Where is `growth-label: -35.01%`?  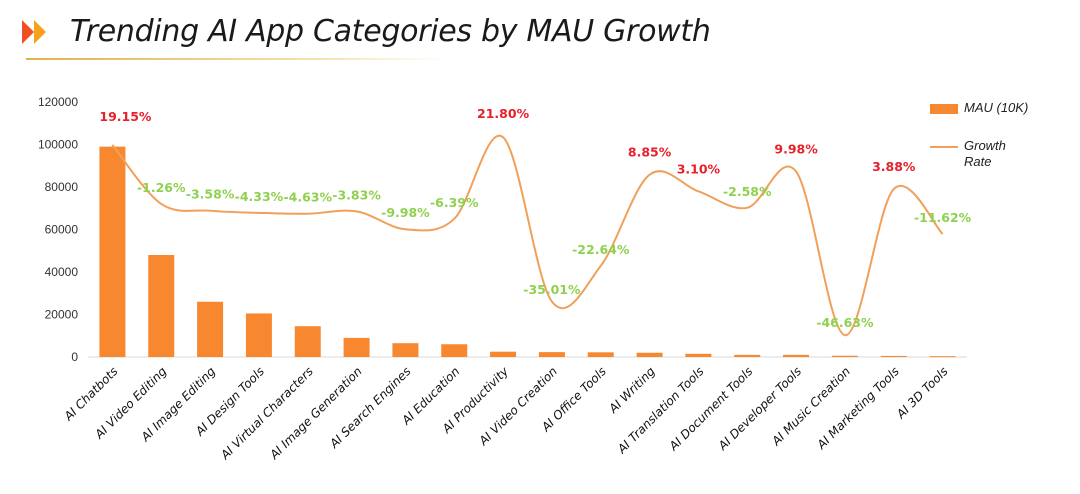
growth-label: -35.01% is located at coordinates (552, 289).